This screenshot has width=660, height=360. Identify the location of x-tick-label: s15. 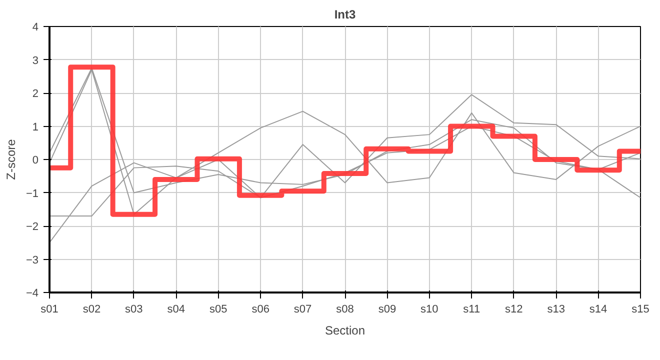
(641, 310).